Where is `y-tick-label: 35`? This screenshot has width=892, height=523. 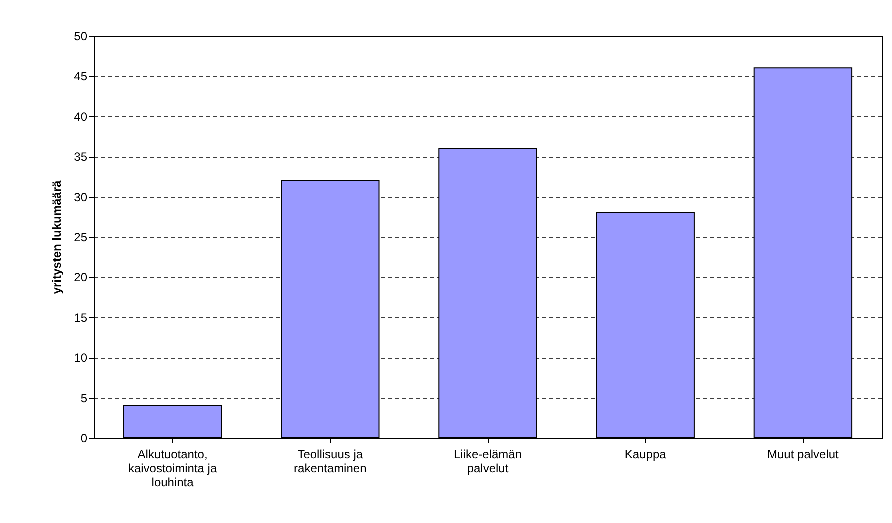 y-tick-label: 35 is located at coordinates (81, 157).